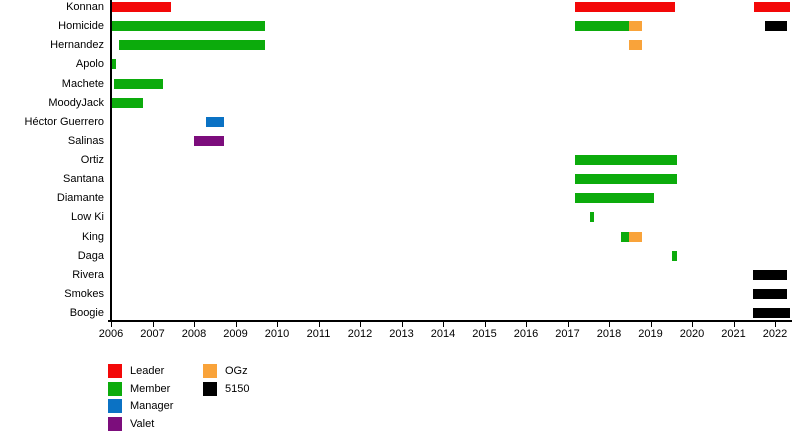 This screenshot has width=800, height=440. What do you see at coordinates (209, 140) in the screenshot?
I see `timeline-bar-salinas-valet` at bounding box center [209, 140].